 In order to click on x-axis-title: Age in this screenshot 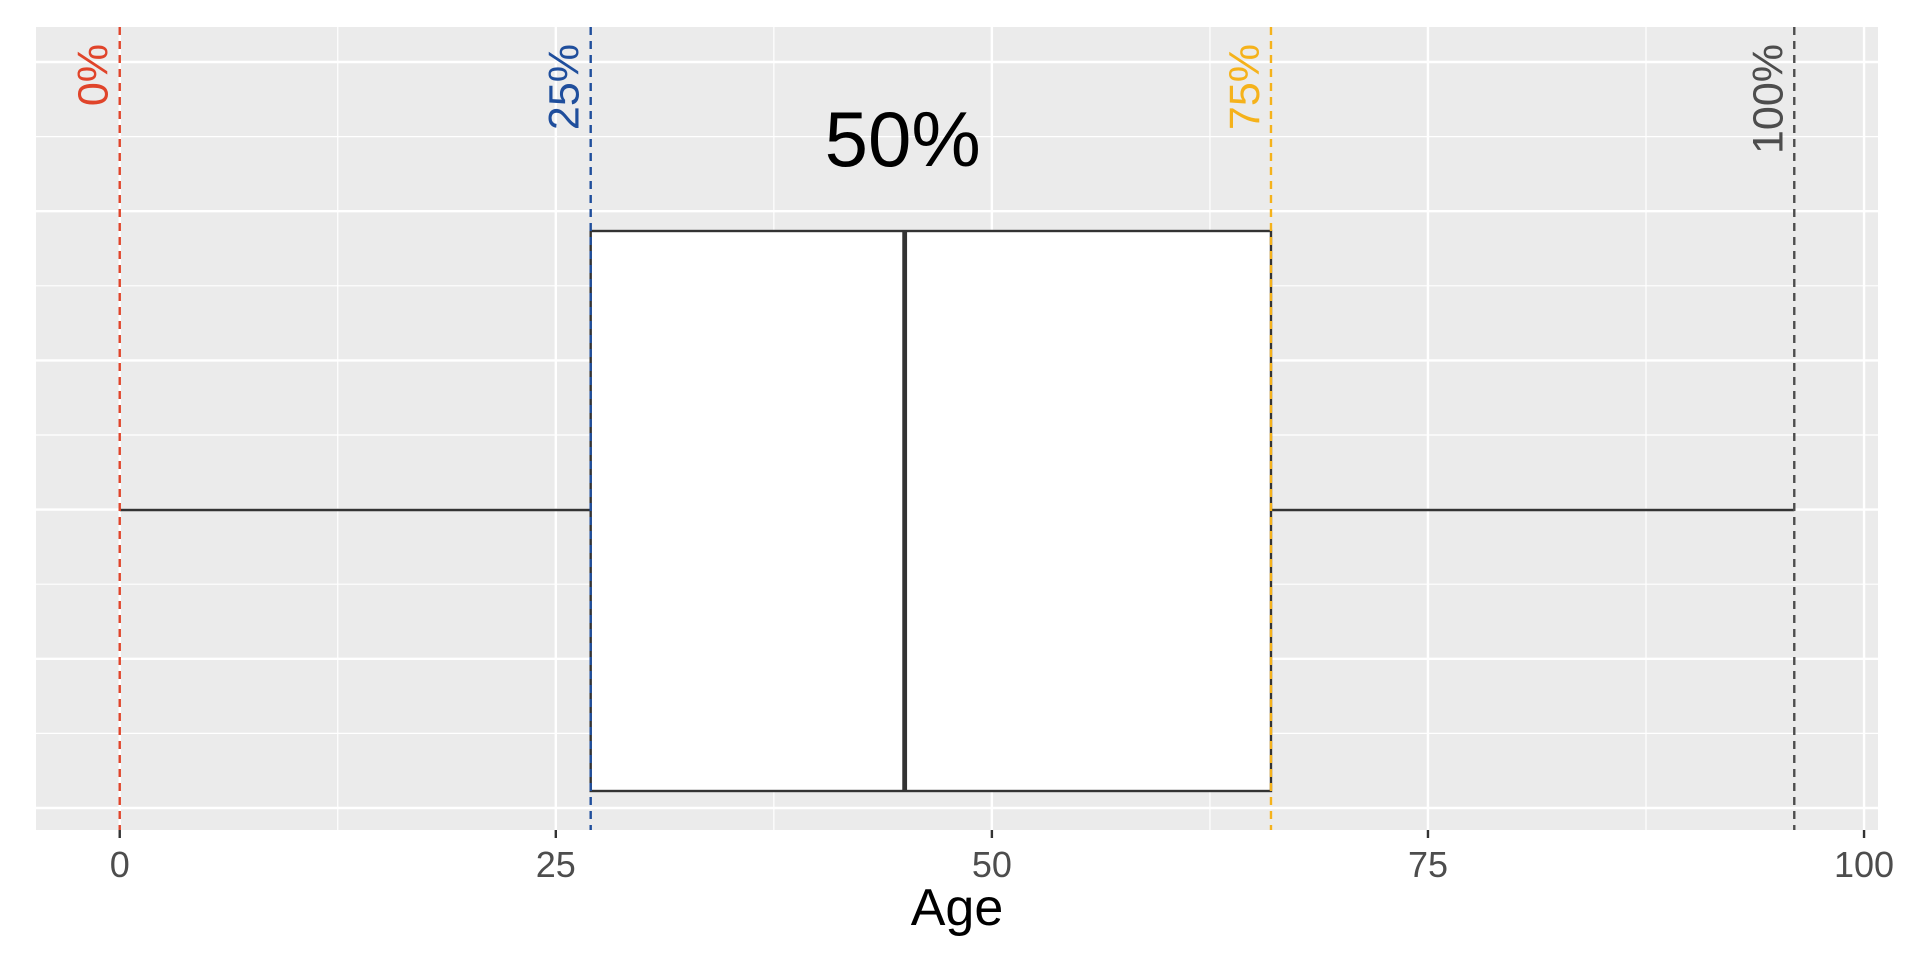, I will do `click(957, 908)`.